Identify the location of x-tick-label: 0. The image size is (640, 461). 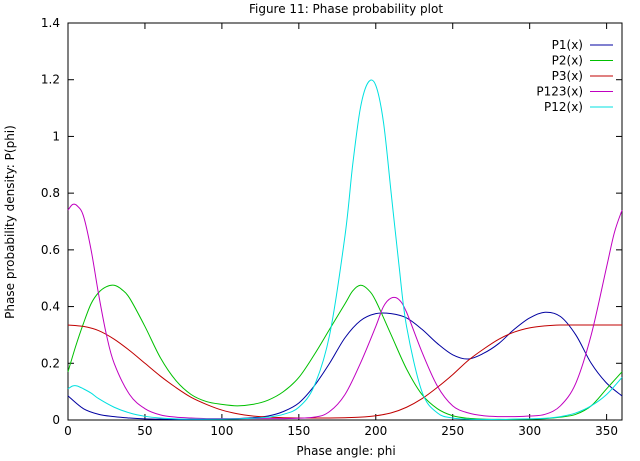
(68, 431).